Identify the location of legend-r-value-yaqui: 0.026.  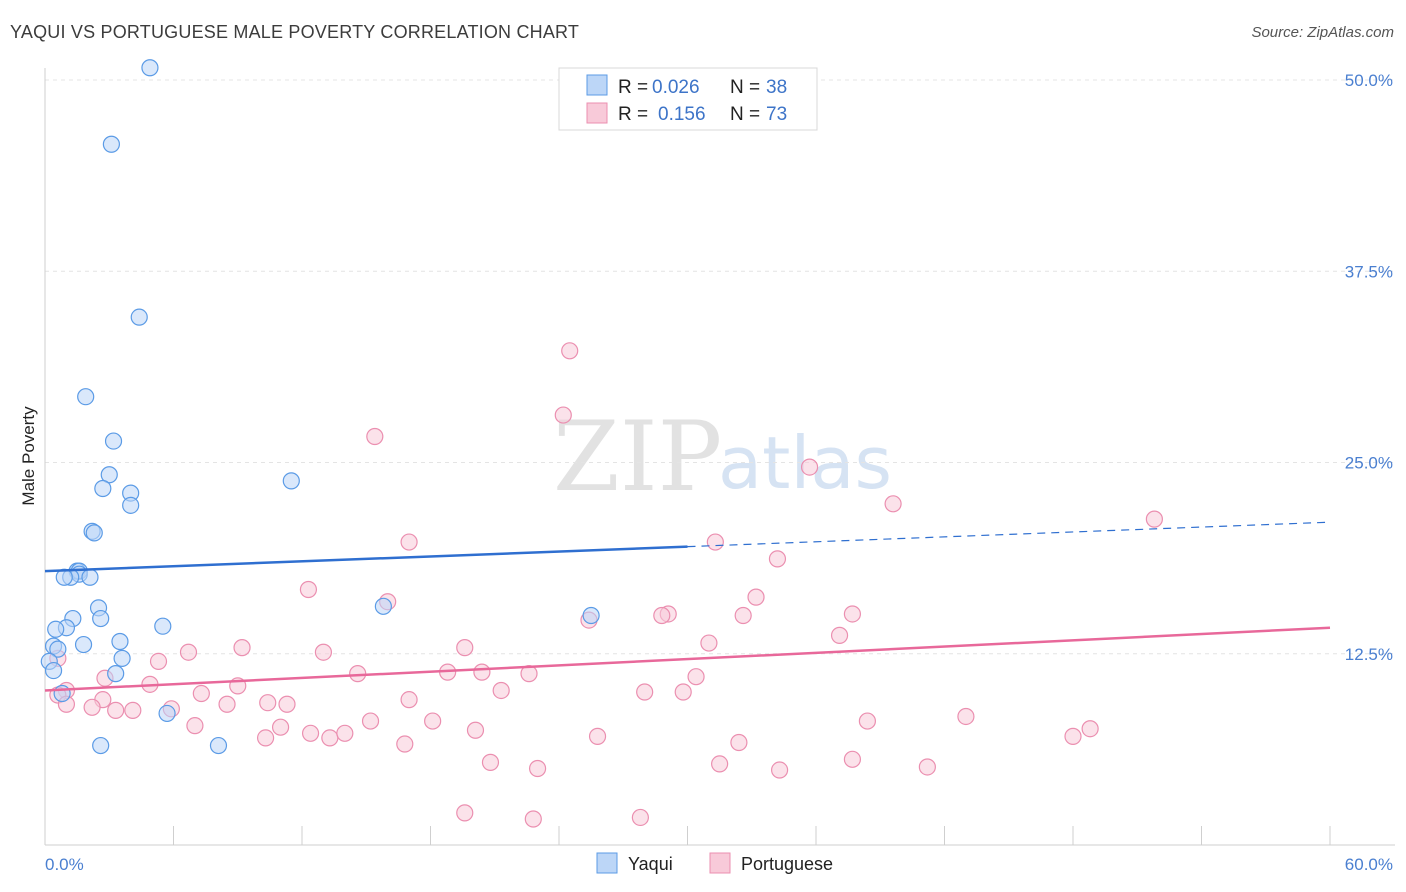
(676, 87).